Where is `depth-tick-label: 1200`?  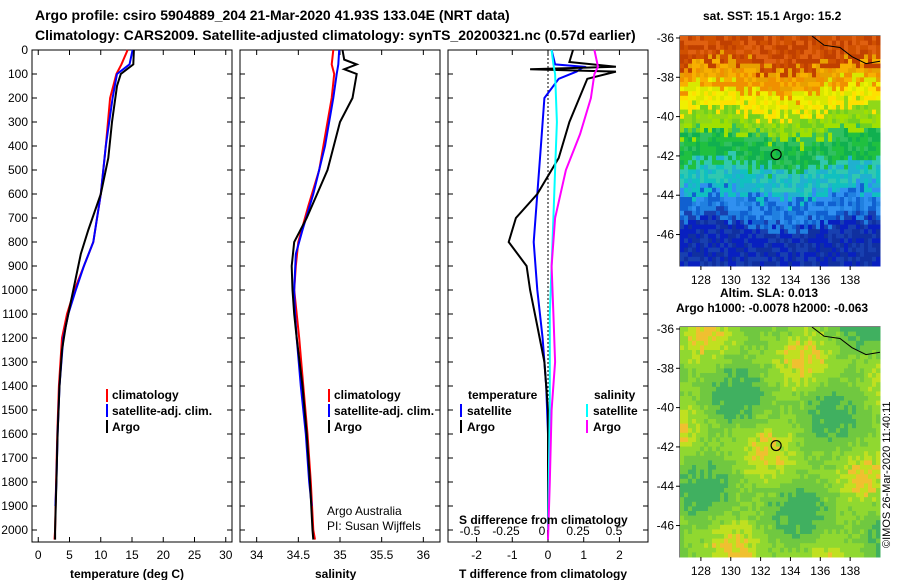 depth-tick-label: 1200 is located at coordinates (14, 338).